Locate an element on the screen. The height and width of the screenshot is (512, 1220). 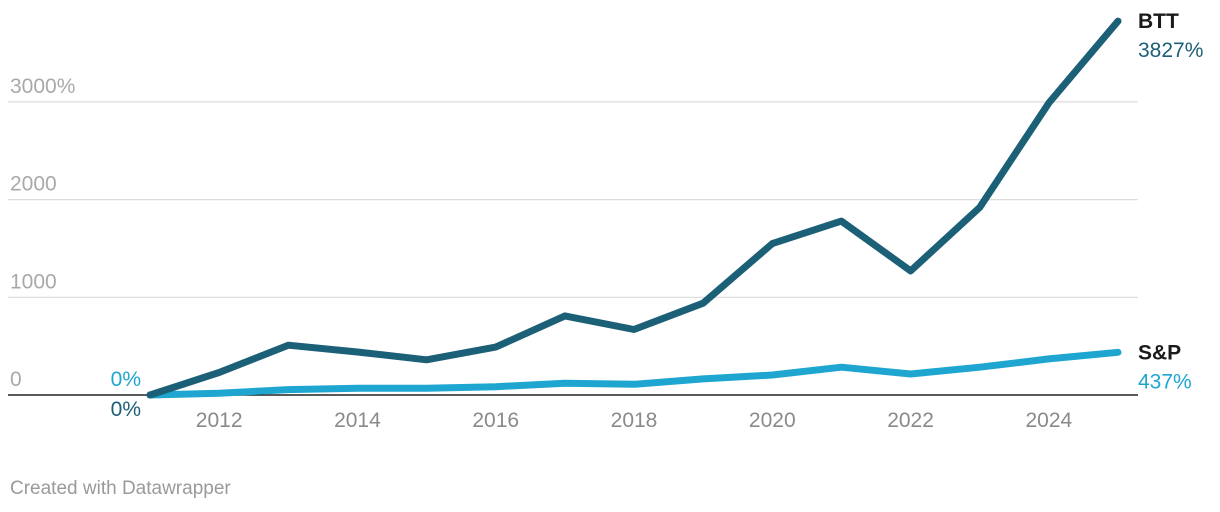
x-tick-label: 2016 is located at coordinates (495, 420).